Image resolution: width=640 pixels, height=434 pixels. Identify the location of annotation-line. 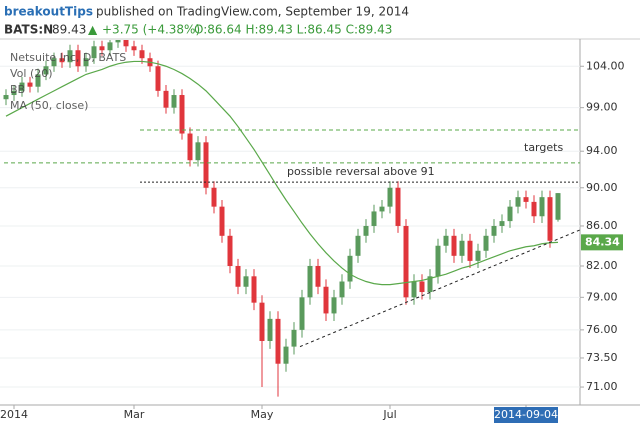
(439, 288).